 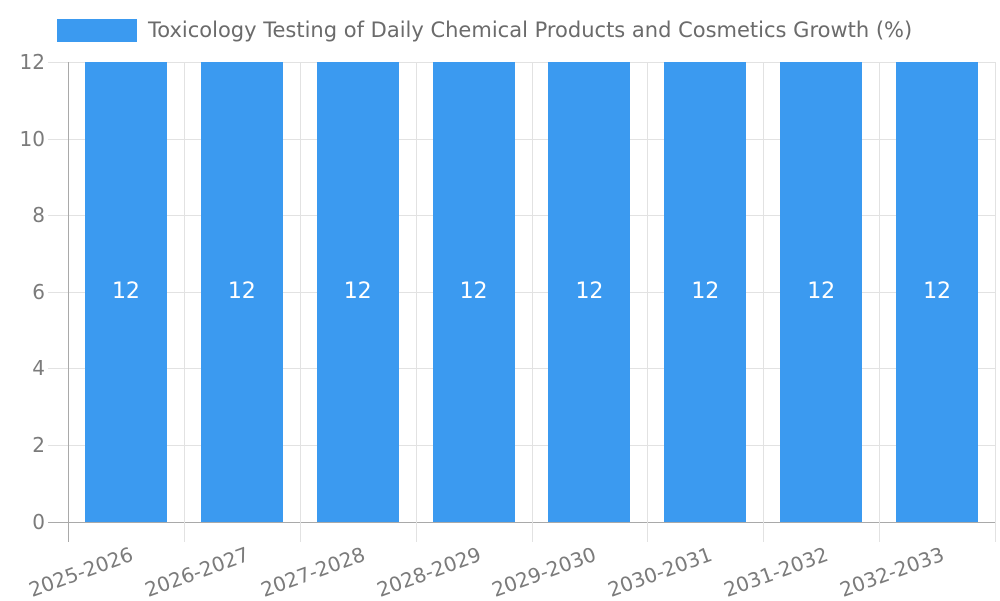 I want to click on x-axis-category-label: 2030-2031, so click(x=660, y=571).